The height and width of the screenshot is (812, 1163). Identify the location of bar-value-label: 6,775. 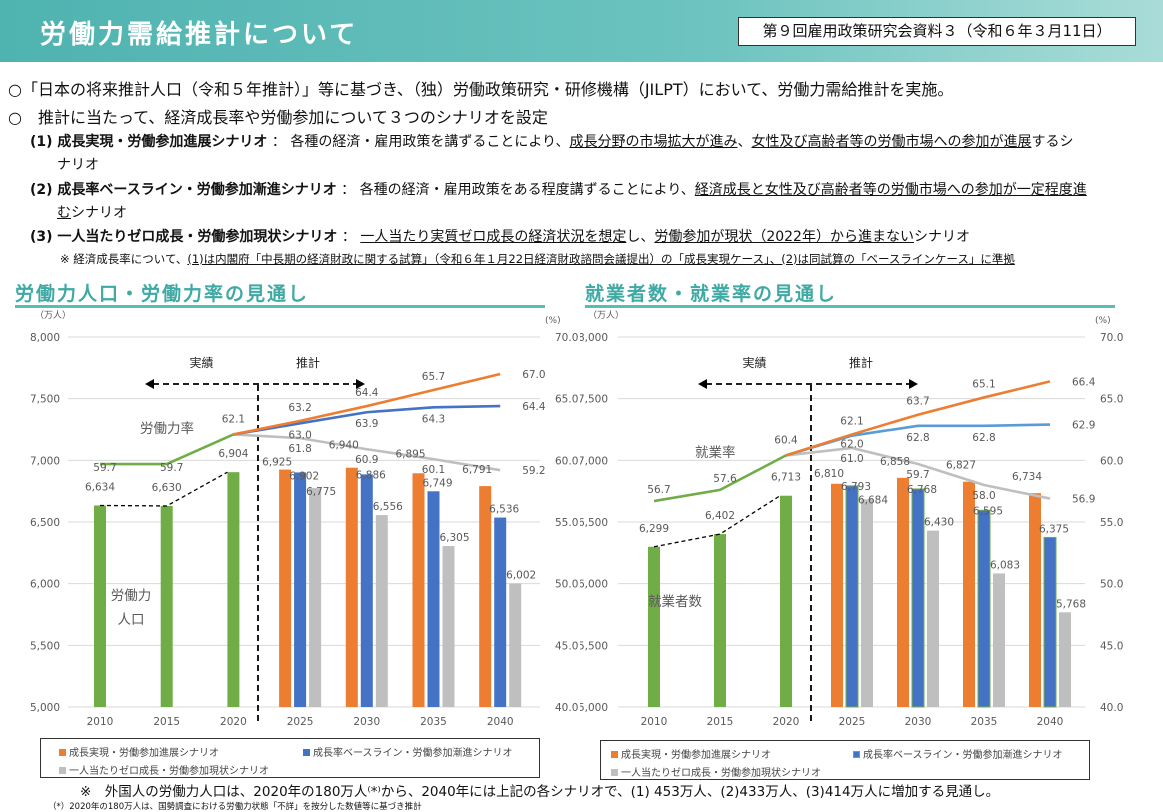
(321, 492).